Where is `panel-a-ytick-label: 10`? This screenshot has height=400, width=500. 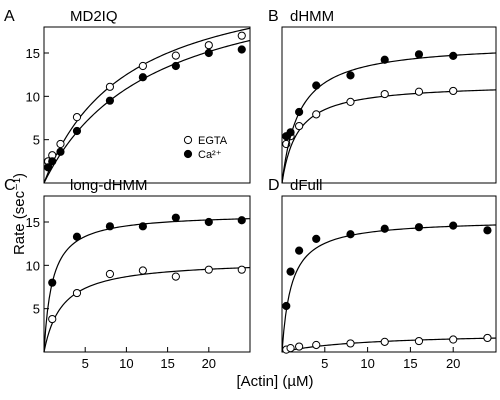
panel-a-ytick-label: 10 is located at coordinates (33, 96).